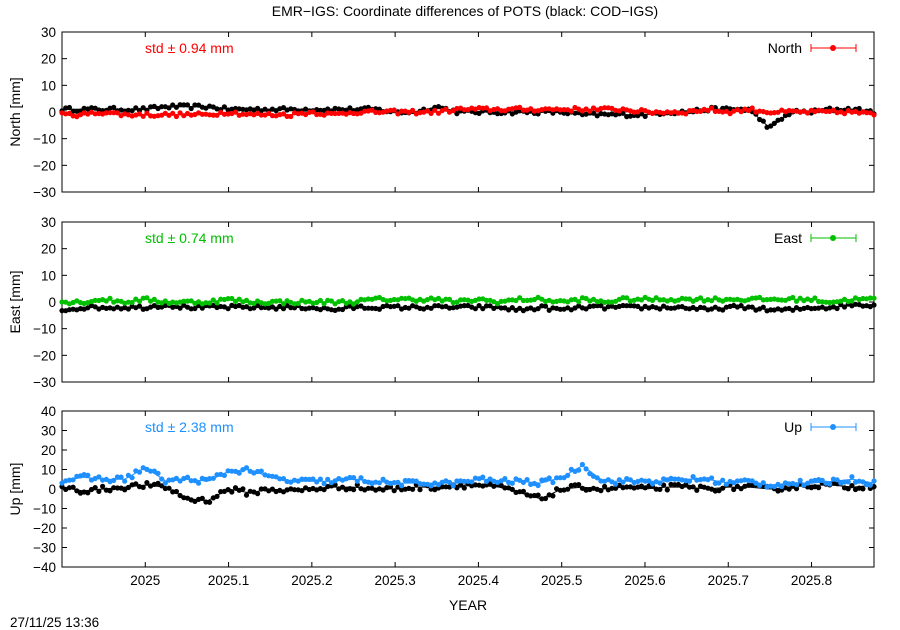  What do you see at coordinates (44, 567) in the screenshot?
I see `up-ytick-label: −40` at bounding box center [44, 567].